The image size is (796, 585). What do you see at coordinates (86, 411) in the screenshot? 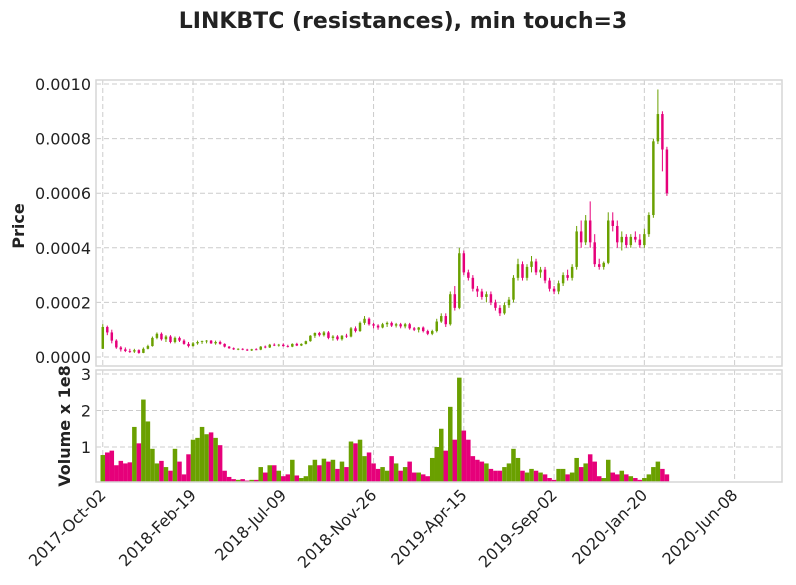
I see `volume-yticks: 1 2 3` at bounding box center [86, 411].